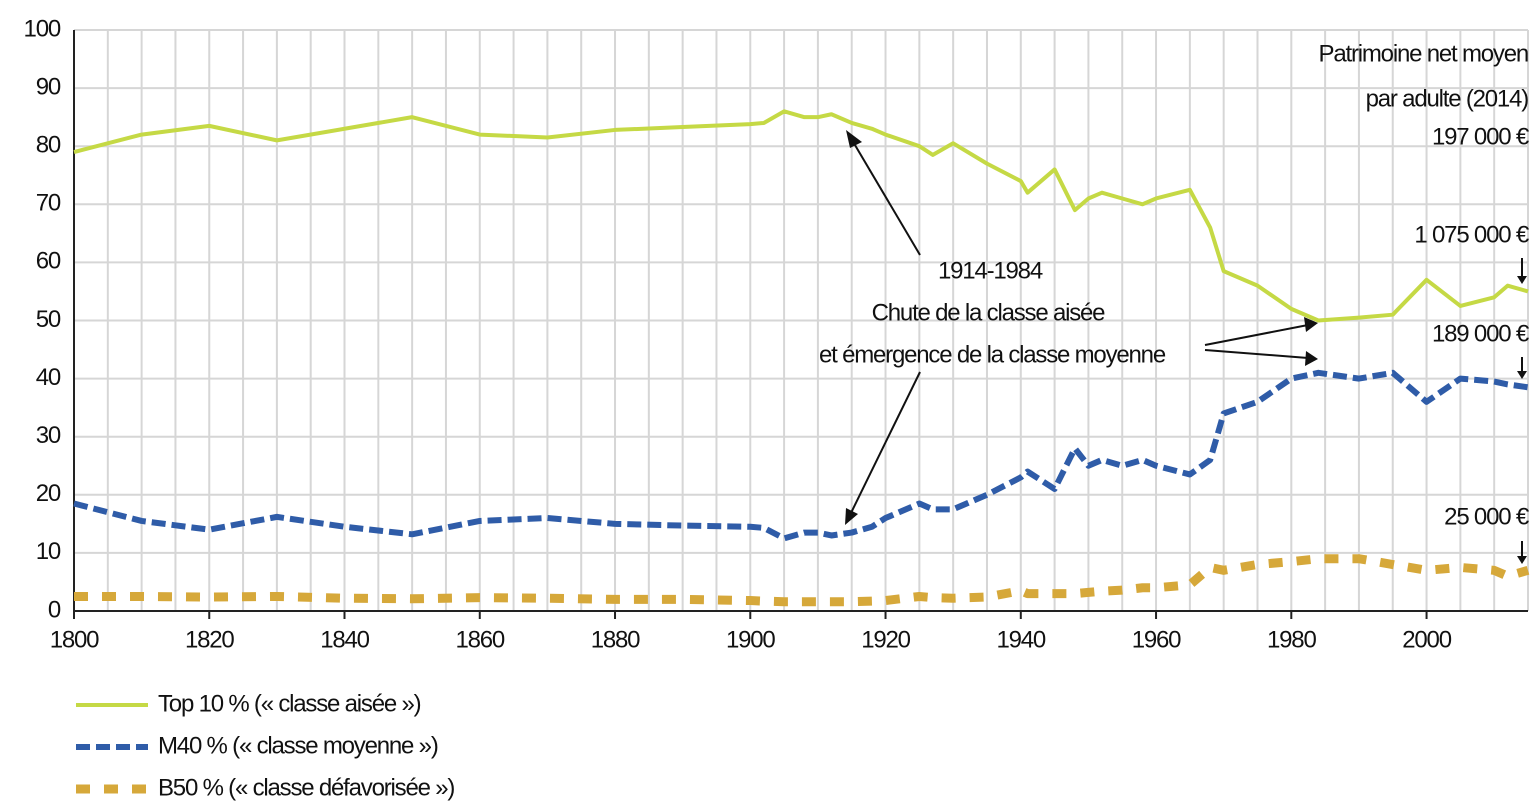 This screenshot has width=1536, height=805. Describe the element at coordinates (48, 145) in the screenshot. I see `y-tick-label: 80` at that location.